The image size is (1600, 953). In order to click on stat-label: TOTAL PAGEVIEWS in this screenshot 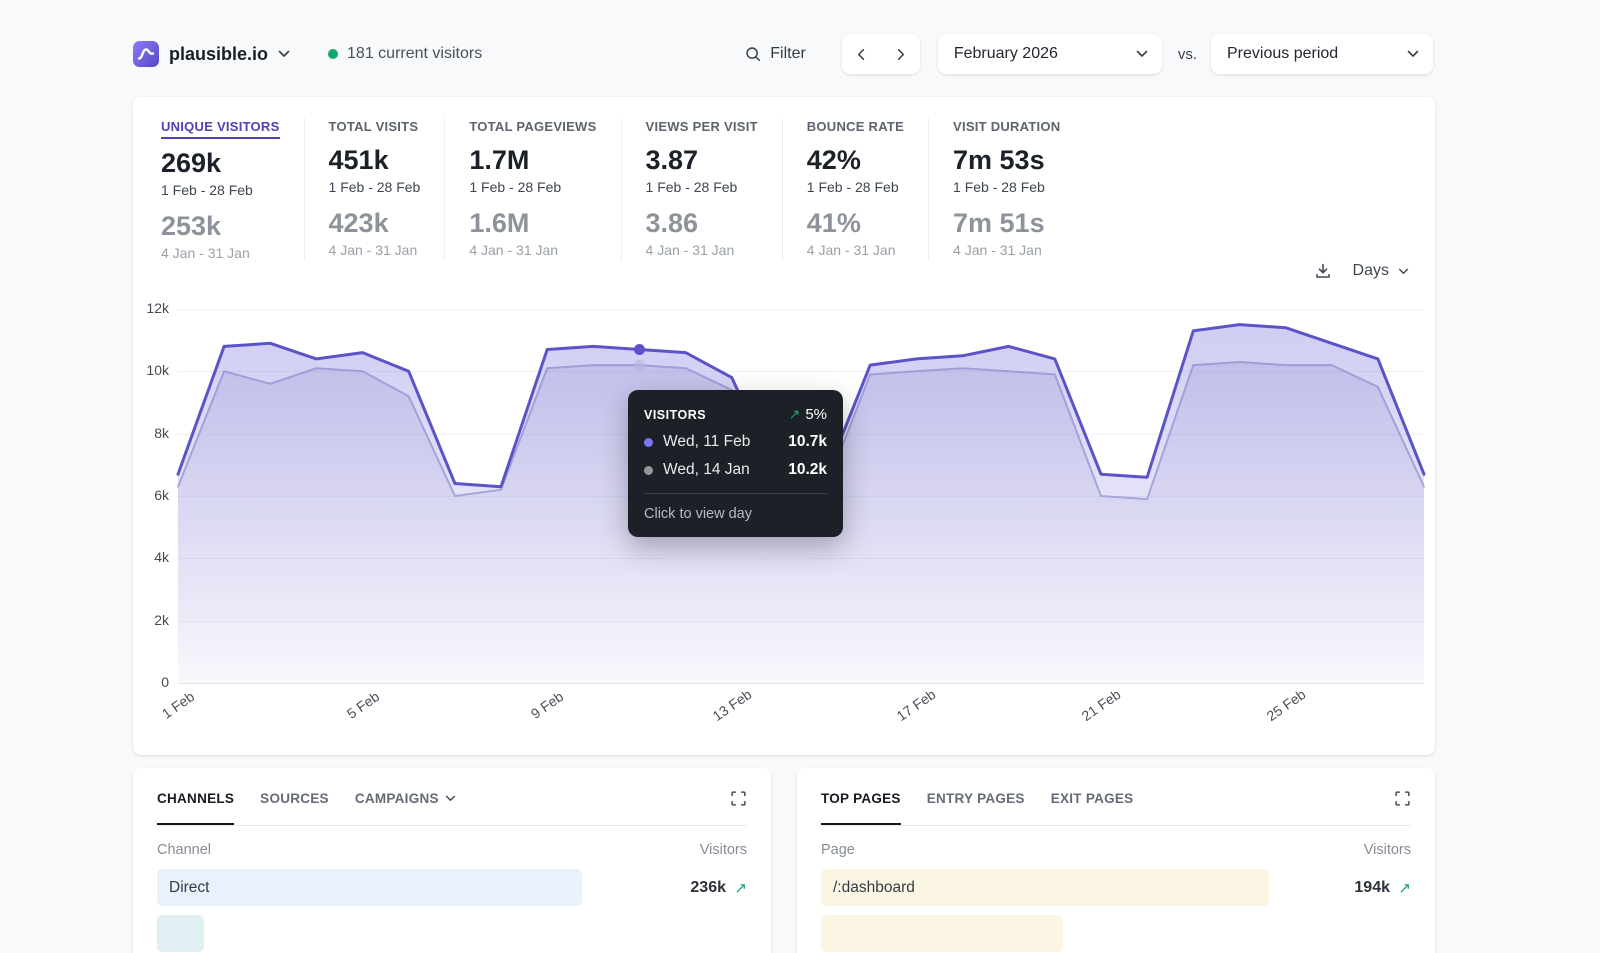, I will do `click(533, 126)`.